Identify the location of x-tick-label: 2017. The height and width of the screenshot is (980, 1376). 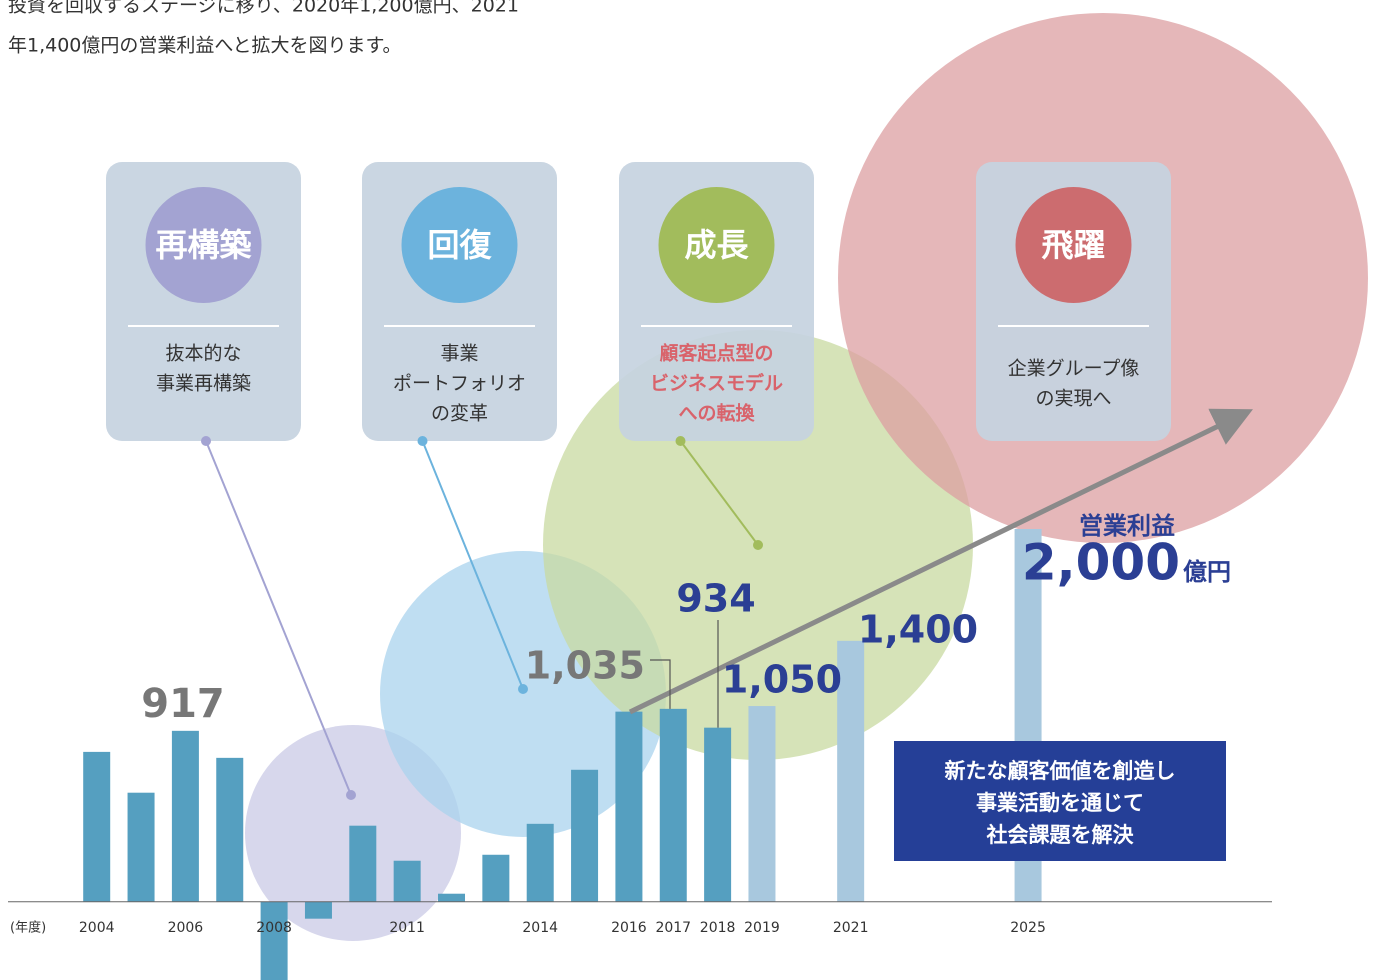
(673, 928).